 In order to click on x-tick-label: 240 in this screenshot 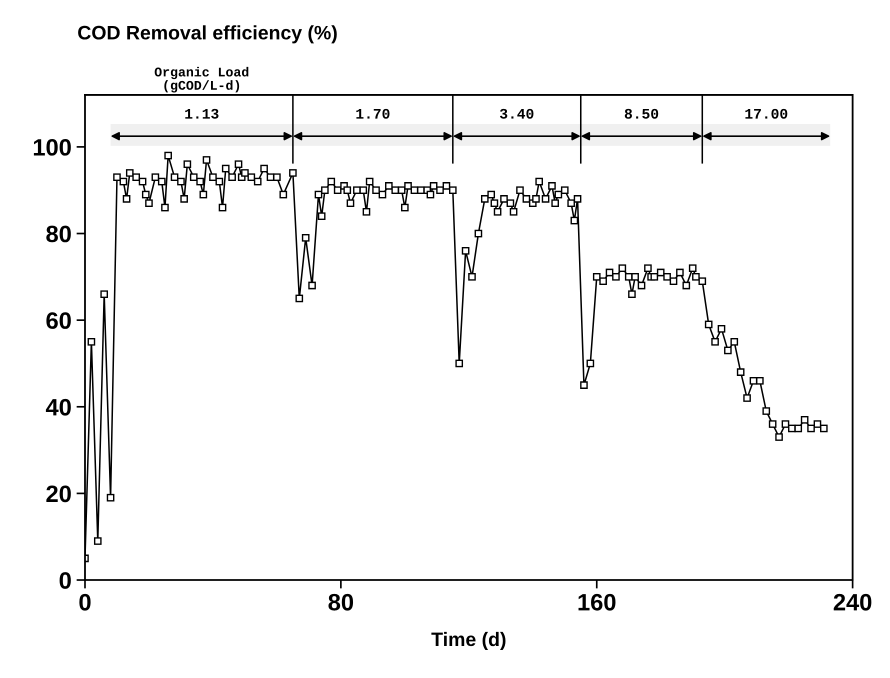, I will do `click(853, 602)`.